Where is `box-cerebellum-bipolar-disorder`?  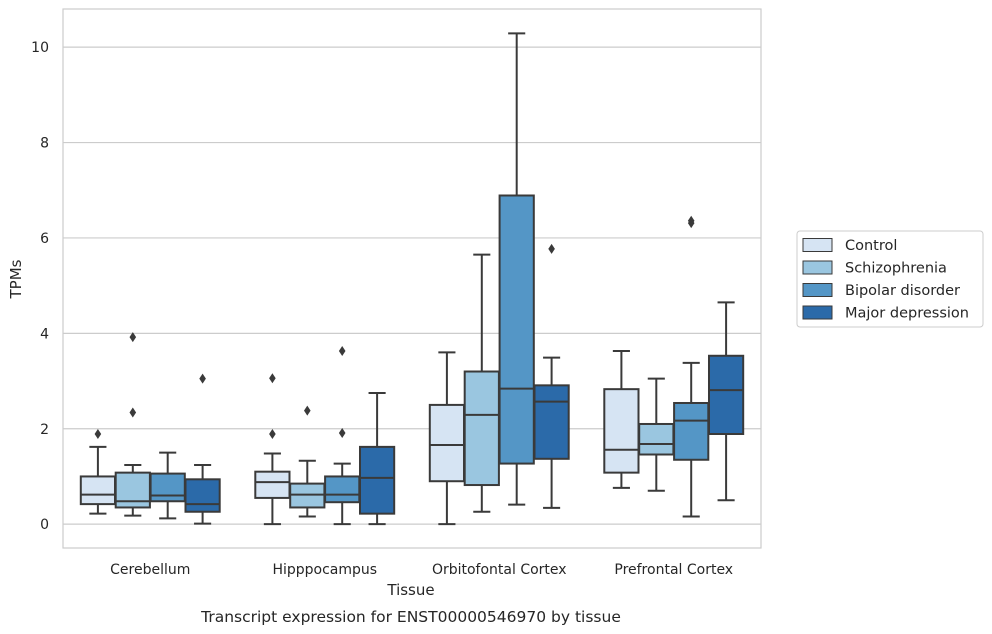
box-cerebellum-bipolar-disorder is located at coordinates (167, 485).